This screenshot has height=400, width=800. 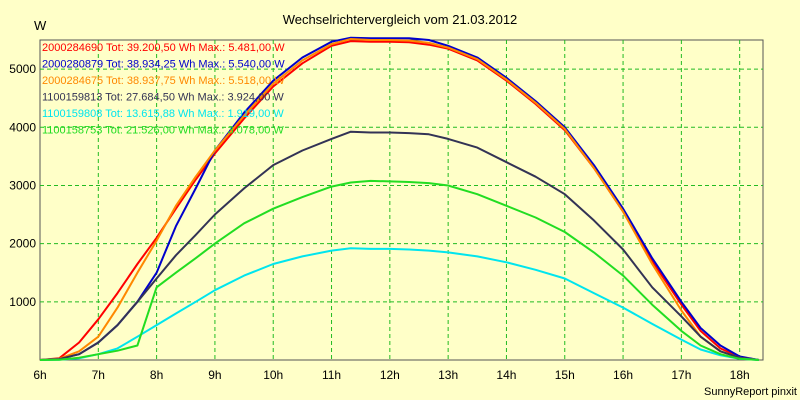 What do you see at coordinates (565, 375) in the screenshot?
I see `x-tick-label: 15h` at bounding box center [565, 375].